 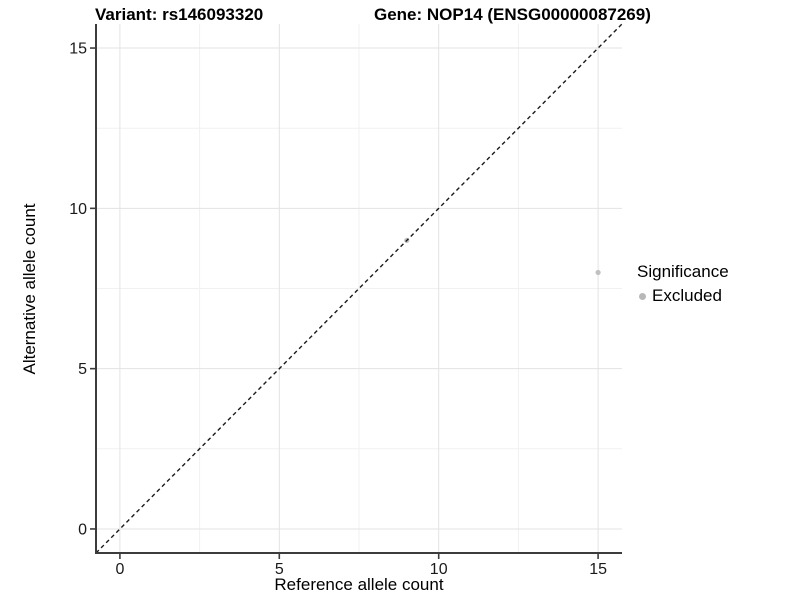 What do you see at coordinates (359, 584) in the screenshot?
I see `x-axis-title: Reference allele count` at bounding box center [359, 584].